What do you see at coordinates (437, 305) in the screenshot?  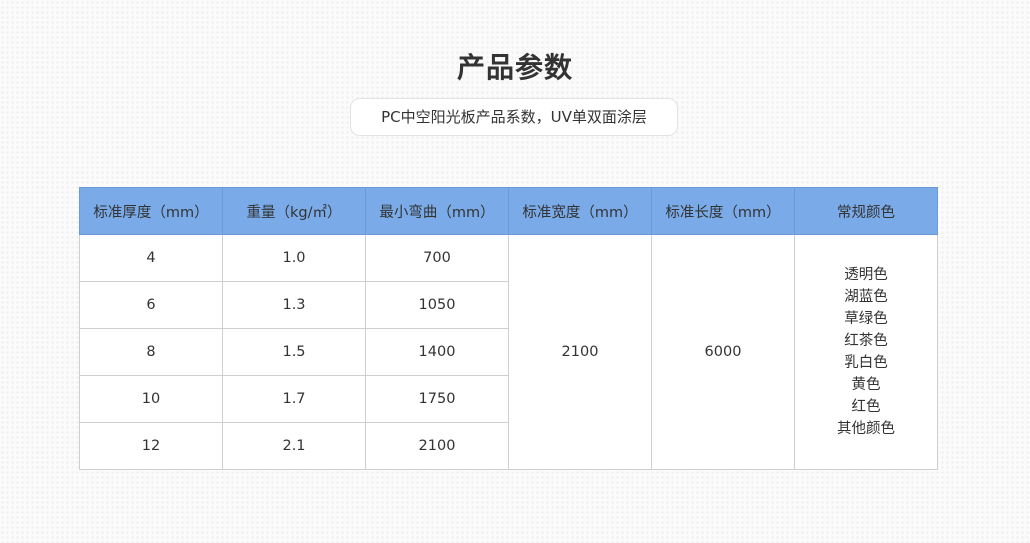 I see `cell-min-bend: 1050` at bounding box center [437, 305].